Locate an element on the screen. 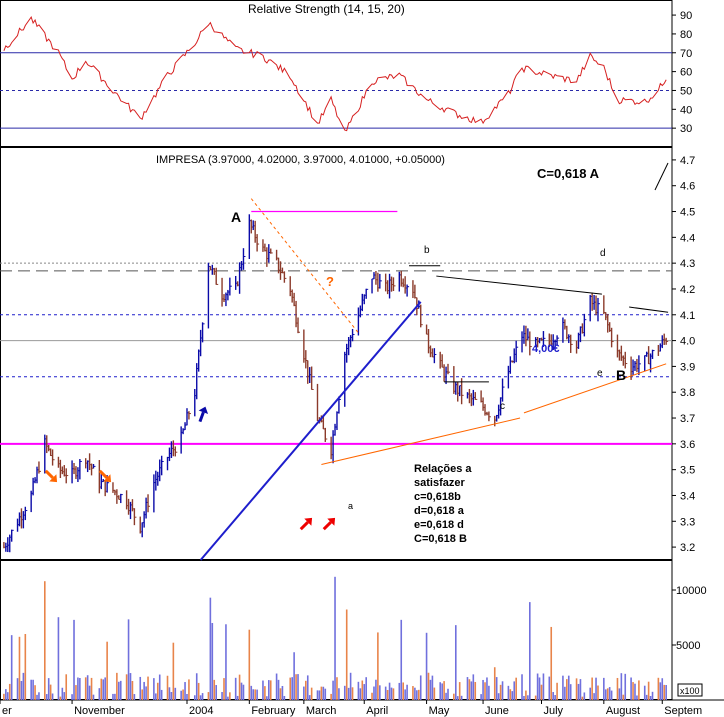 The height and width of the screenshot is (717, 724). rsi-series-line is located at coordinates (335, 73).